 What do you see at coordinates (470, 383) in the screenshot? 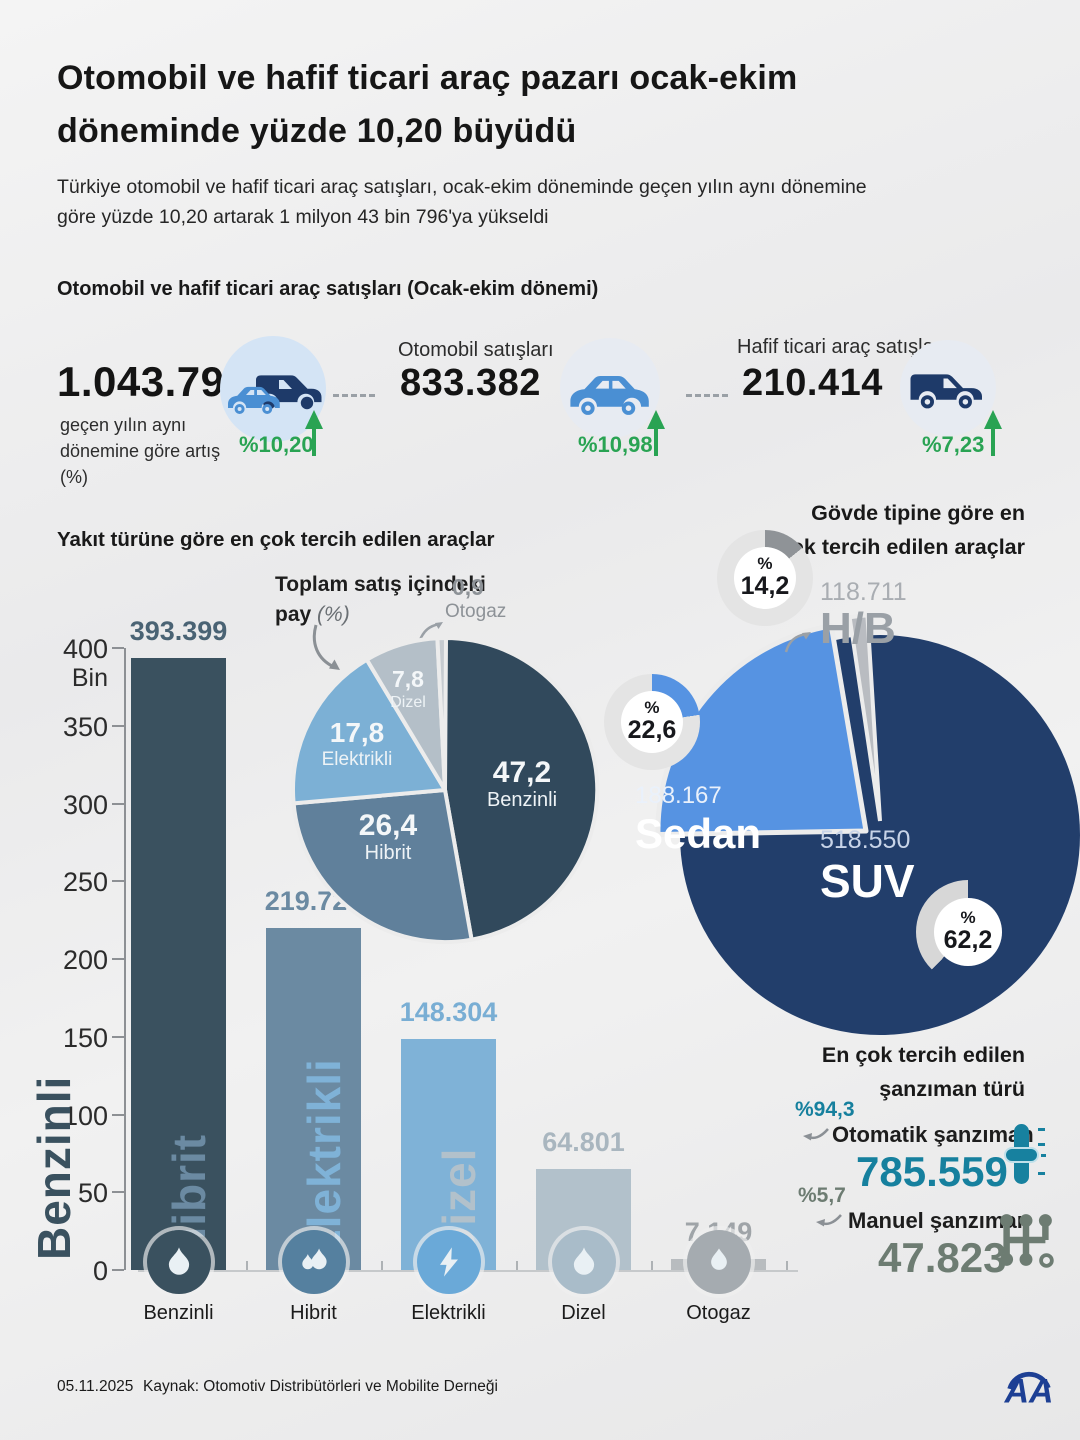
I see `car-sales-value: 833.382` at bounding box center [470, 383].